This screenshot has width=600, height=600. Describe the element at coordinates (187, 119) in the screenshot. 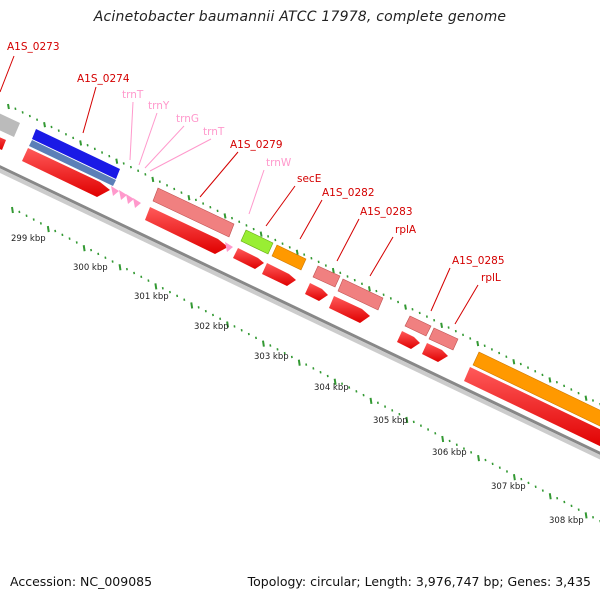

I see `gene-label-trnG: trnG` at that location.